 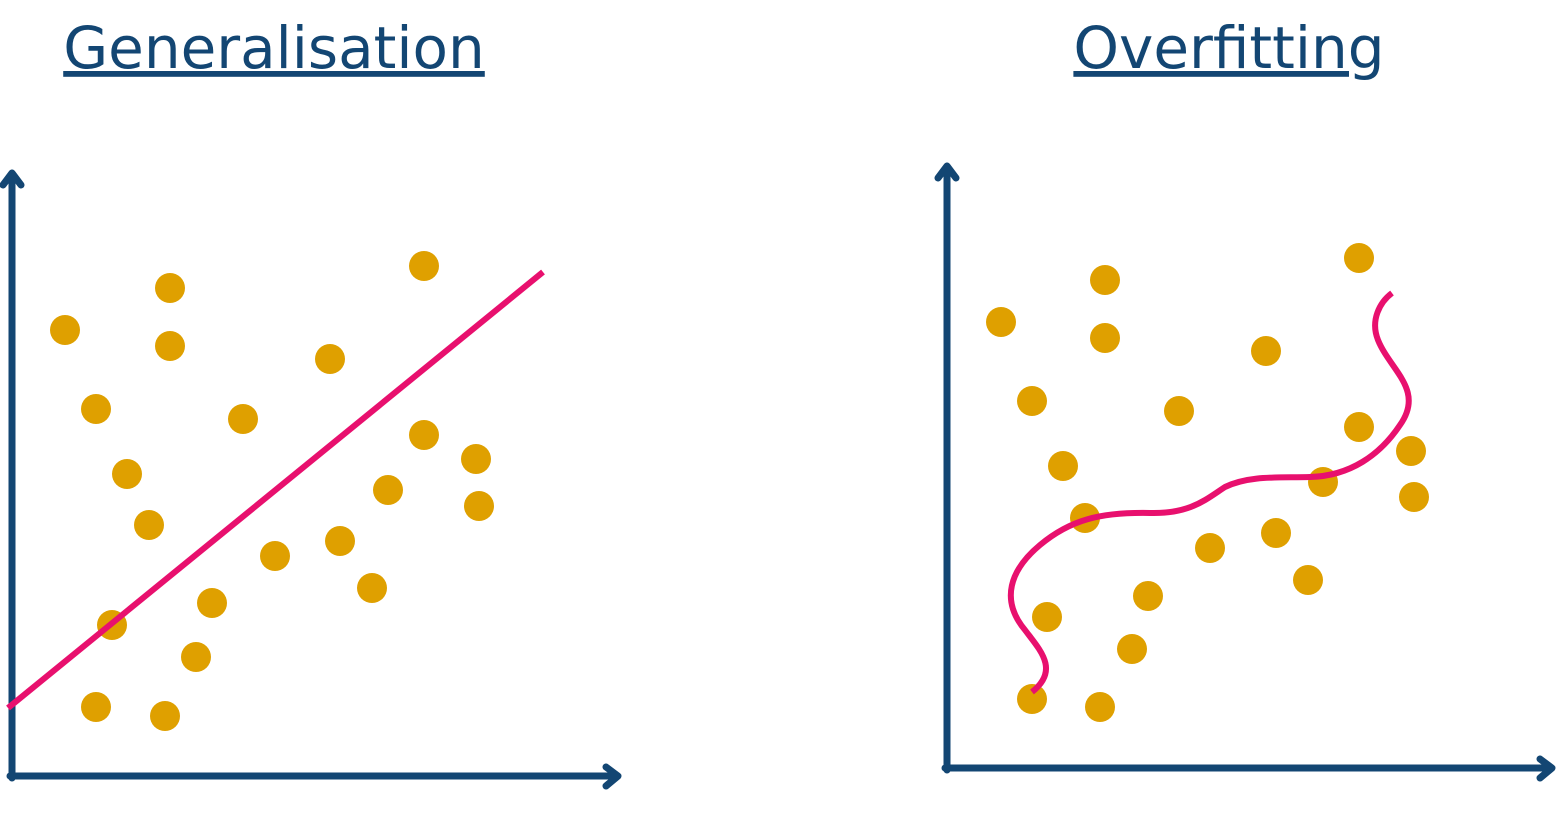 I want to click on panel-title: Overfitting, so click(x=1228, y=48).